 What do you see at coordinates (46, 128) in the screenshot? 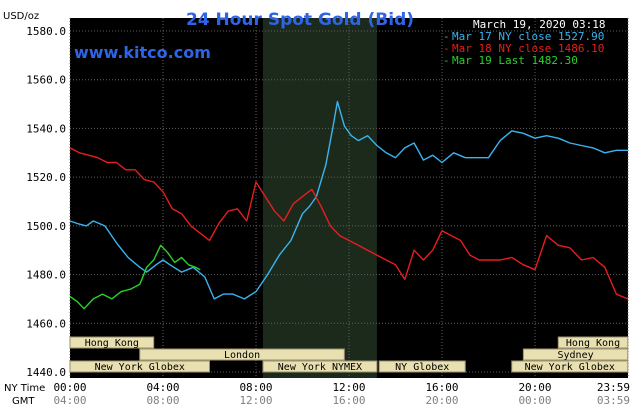
I see `y-tick-label: 1540.0` at bounding box center [46, 128].